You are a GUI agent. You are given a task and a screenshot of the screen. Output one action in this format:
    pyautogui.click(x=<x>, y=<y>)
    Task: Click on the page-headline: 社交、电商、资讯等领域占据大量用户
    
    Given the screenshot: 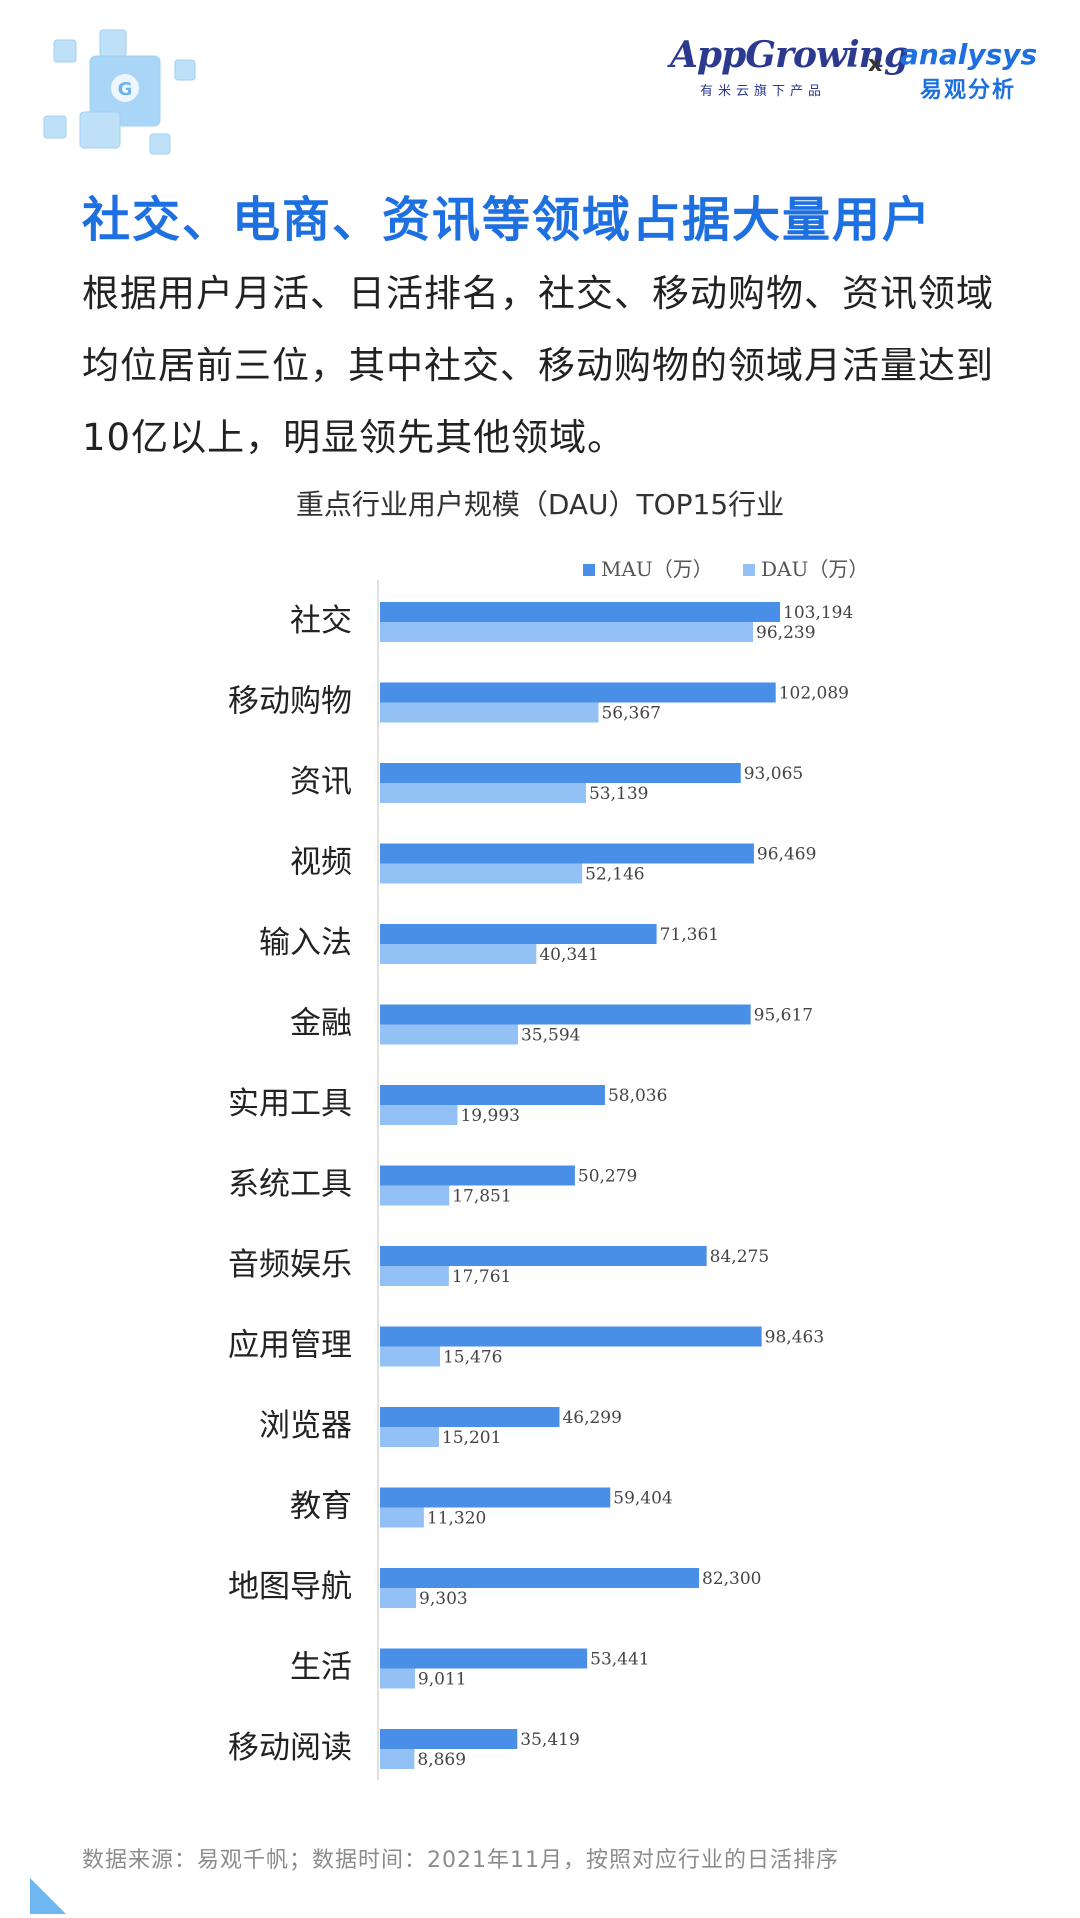 What is the action you would take?
    pyautogui.click(x=507, y=220)
    